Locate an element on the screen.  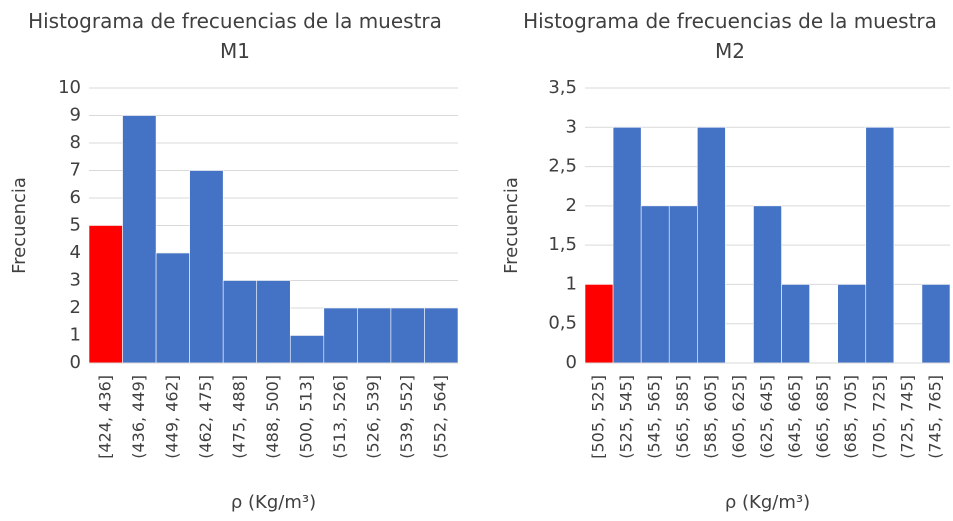
x-tick-label: (685, 705] is located at coordinates (850, 417).